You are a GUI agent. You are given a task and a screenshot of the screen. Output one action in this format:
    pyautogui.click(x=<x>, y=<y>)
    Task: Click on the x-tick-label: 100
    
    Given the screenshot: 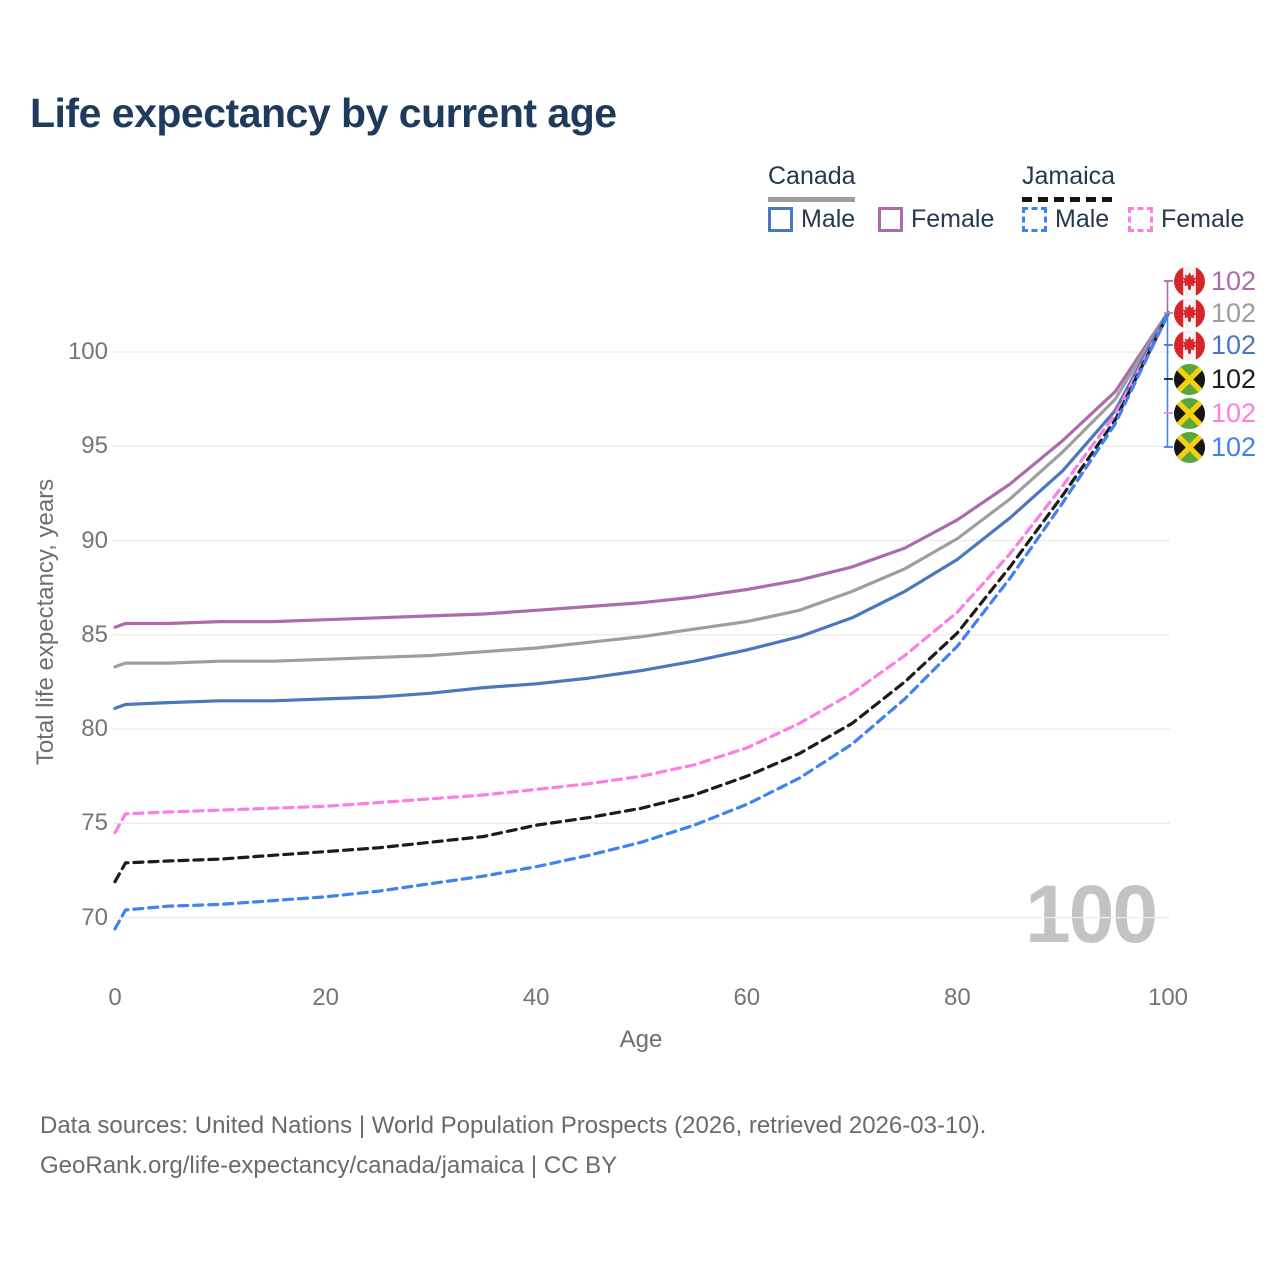 What is the action you would take?
    pyautogui.click(x=1168, y=997)
    